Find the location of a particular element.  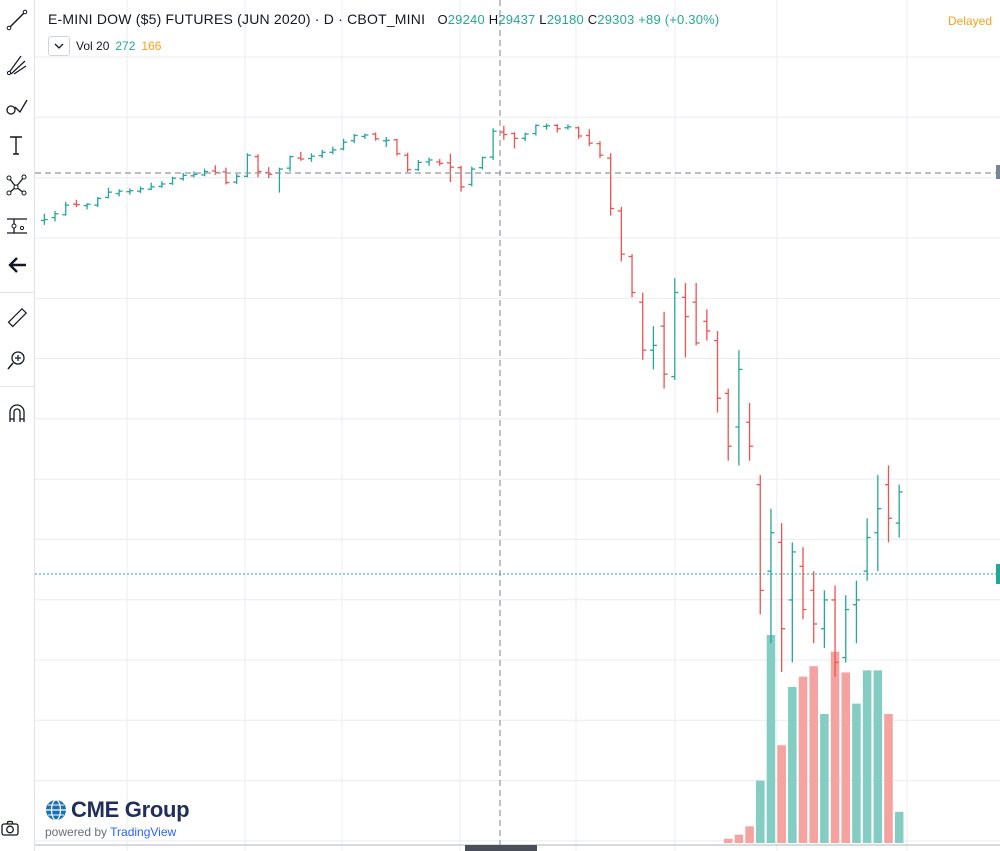

interval-label: D is located at coordinates (329, 19).